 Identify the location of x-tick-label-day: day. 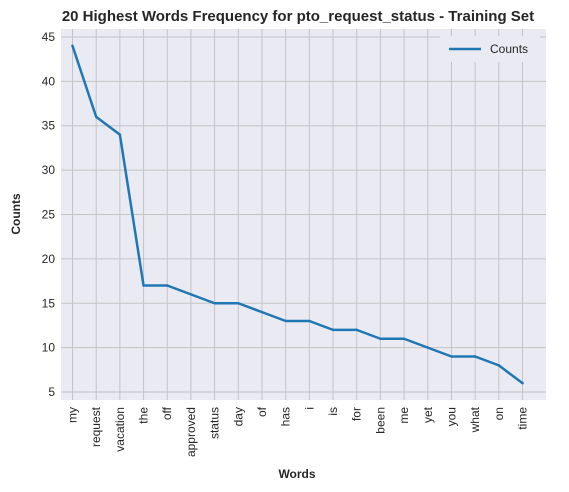
(238, 416).